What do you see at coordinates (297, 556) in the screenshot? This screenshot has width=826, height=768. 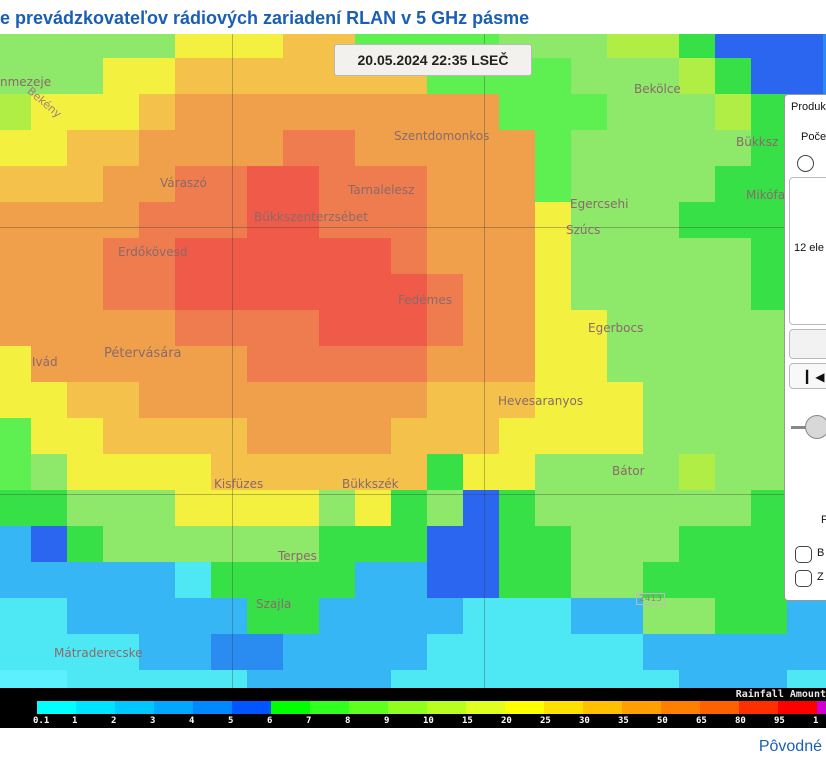 I see `place-label: Terpes` at bounding box center [297, 556].